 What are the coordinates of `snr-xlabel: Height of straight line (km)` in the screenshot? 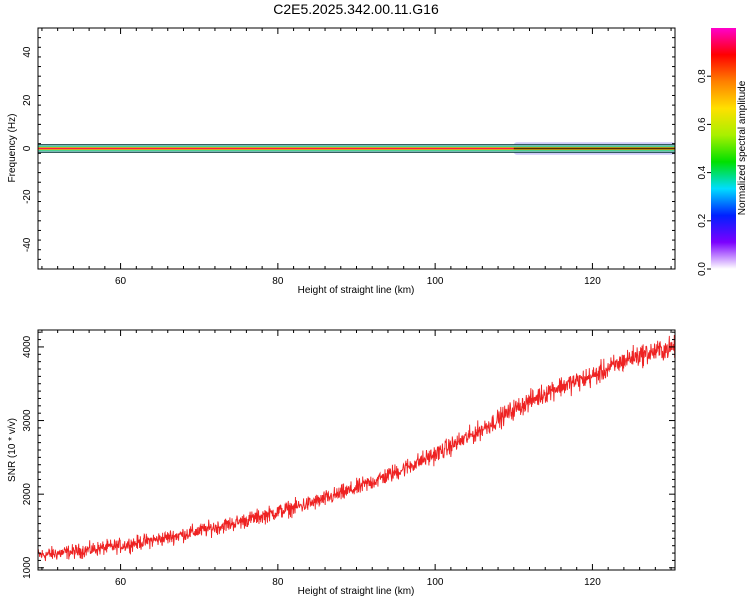 It's located at (356, 591).